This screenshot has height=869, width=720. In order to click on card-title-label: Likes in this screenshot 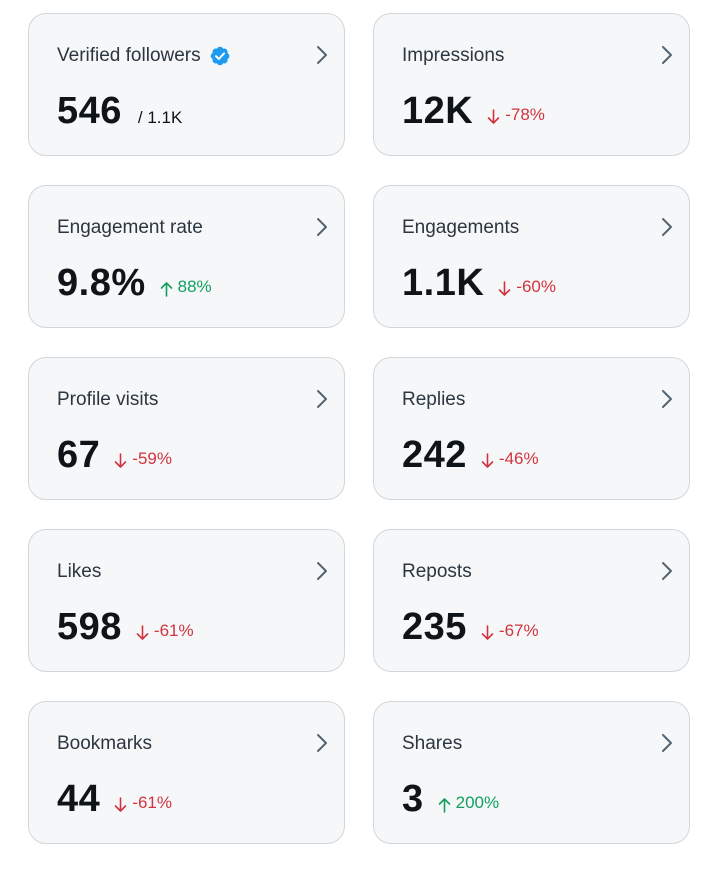, I will do `click(79, 571)`.